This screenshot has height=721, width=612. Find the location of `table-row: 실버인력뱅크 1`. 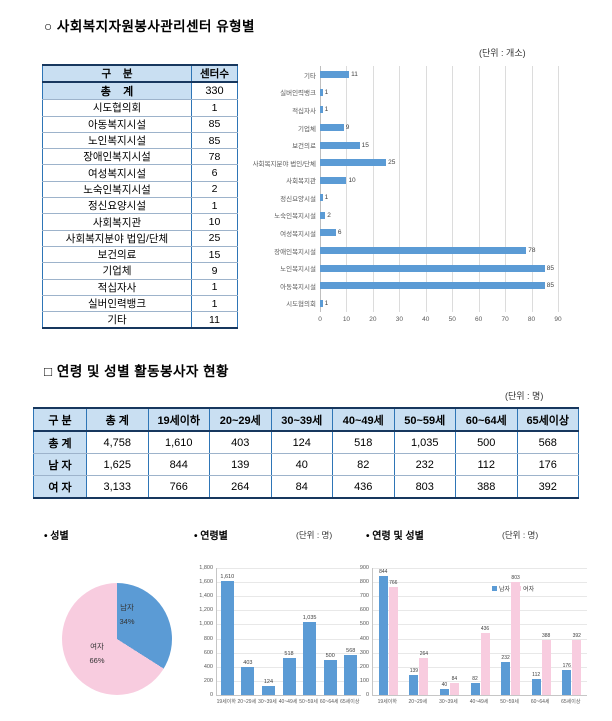

table-row: 실버인력뱅크 1 is located at coordinates (140, 304).